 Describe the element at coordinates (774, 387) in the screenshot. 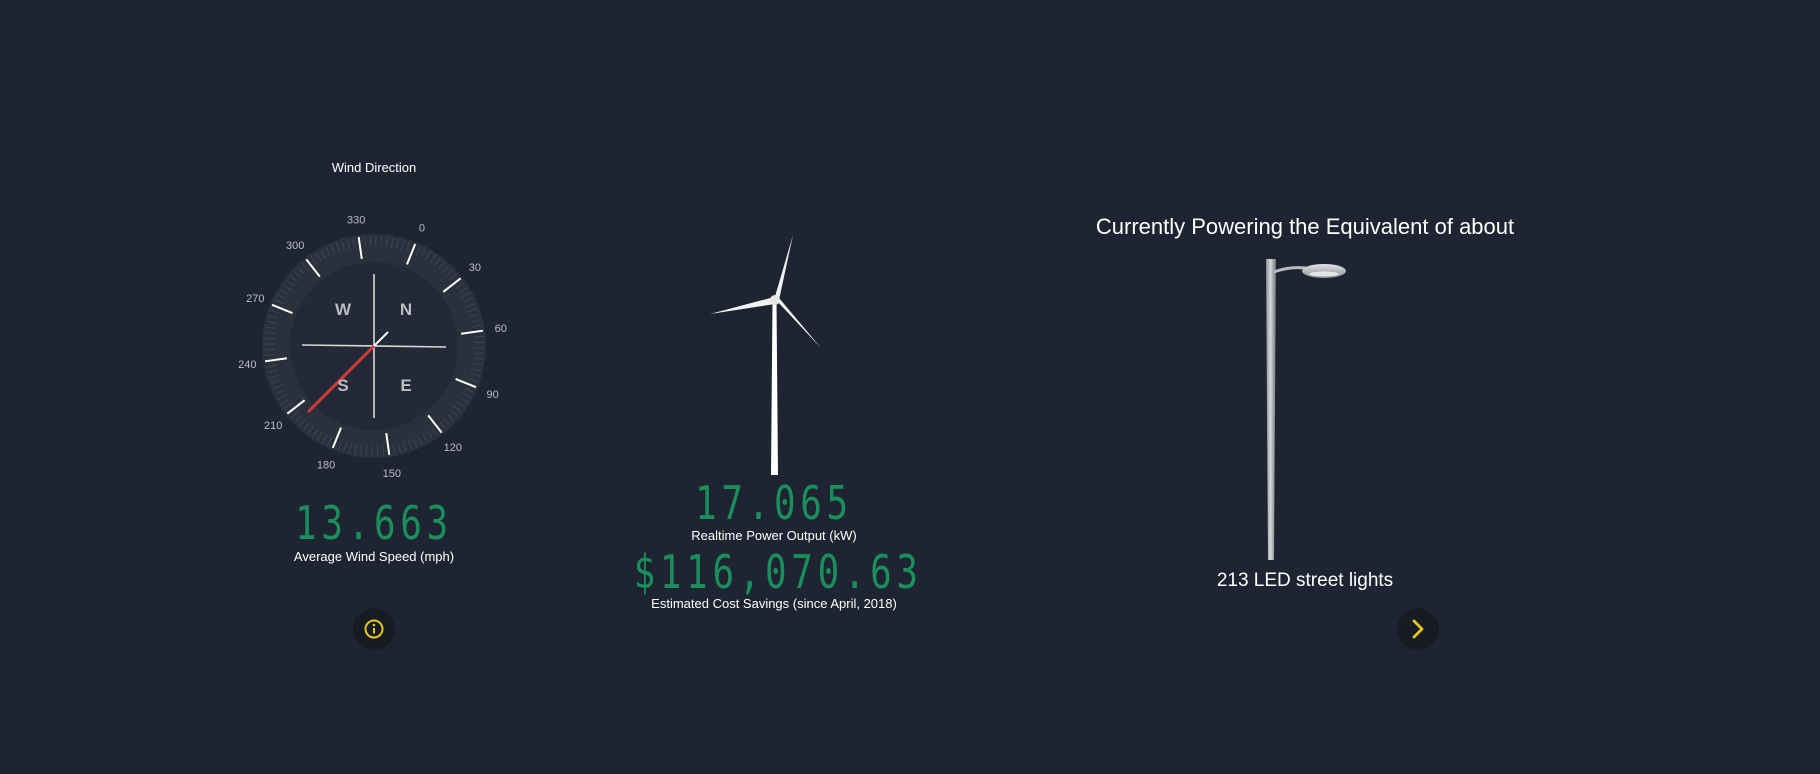

I see `turbine-tower` at that location.